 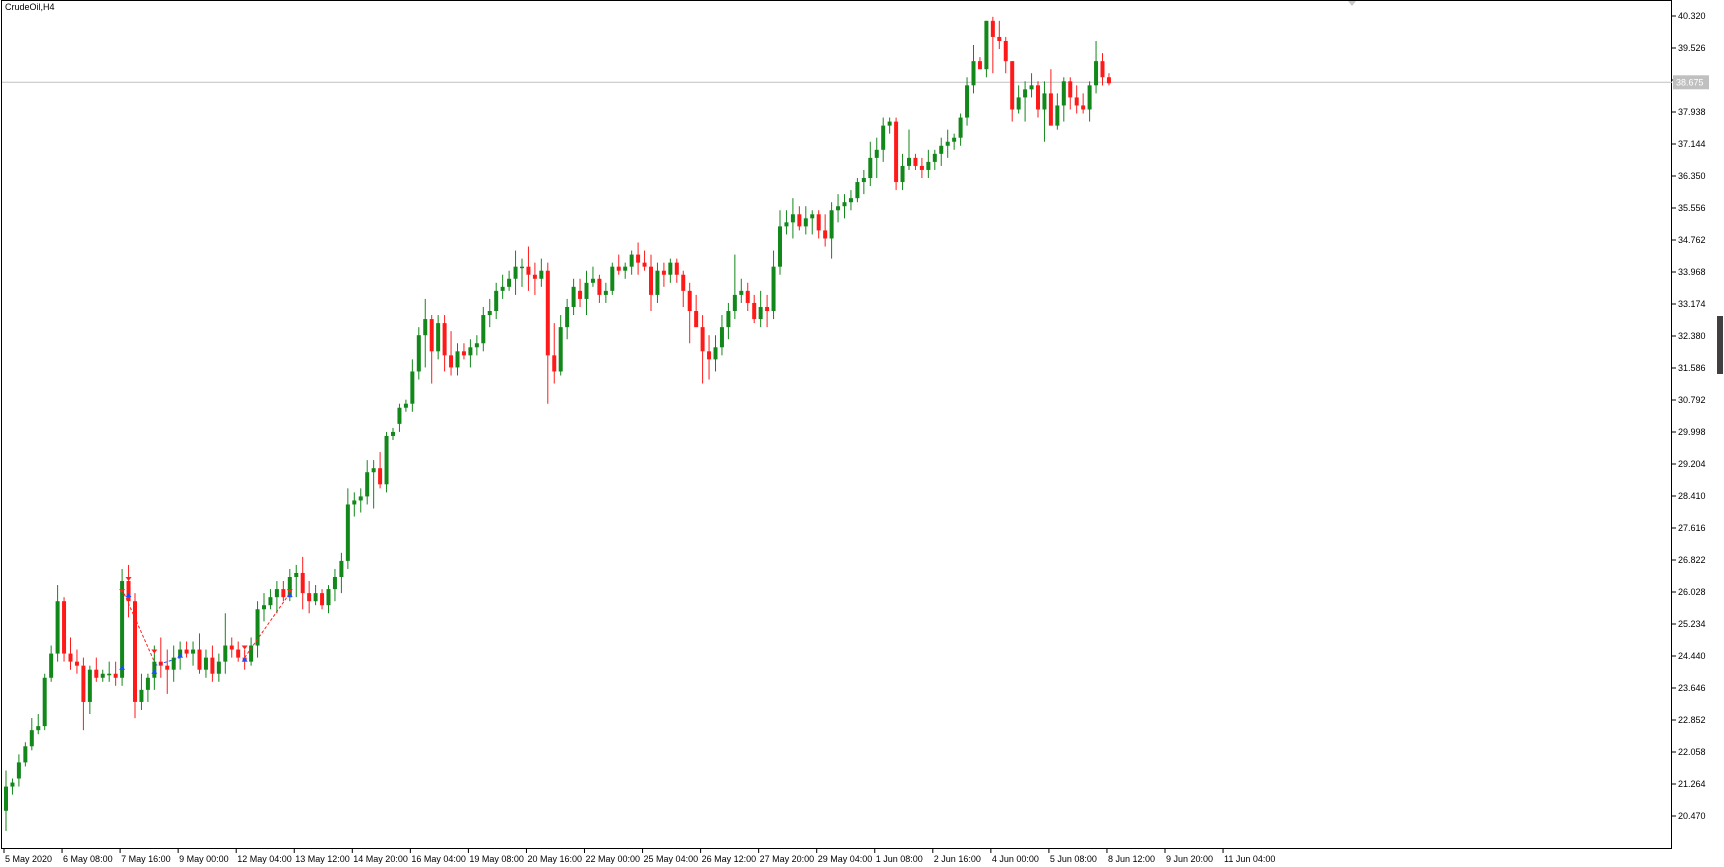 I want to click on y-tick-label: 24.440, so click(x=1692, y=656).